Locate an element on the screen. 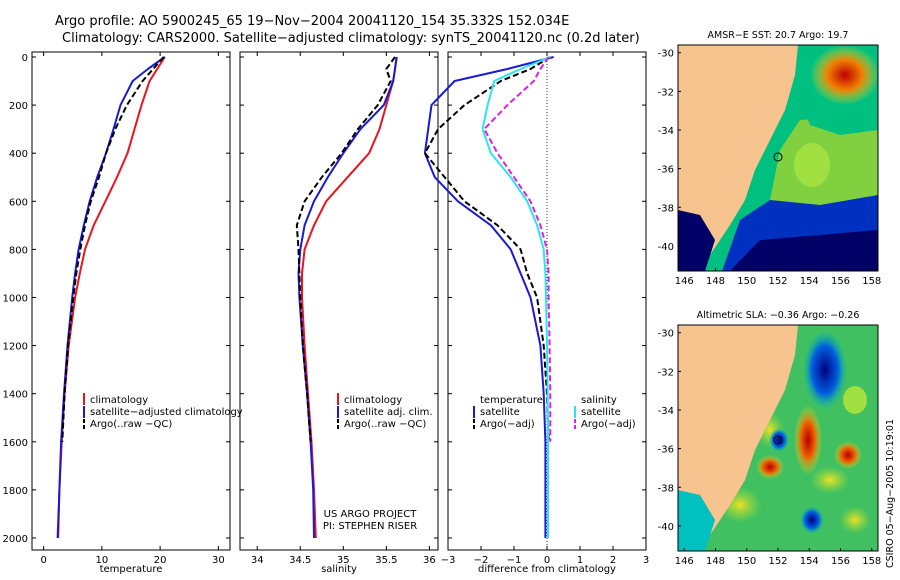  sla-map-image is located at coordinates (778, 438).